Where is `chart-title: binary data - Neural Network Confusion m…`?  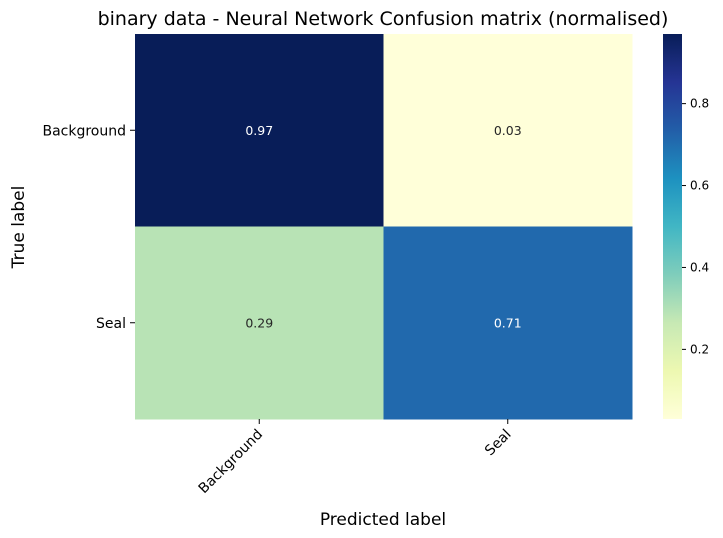
chart-title: binary data - Neural Network Confusion m… is located at coordinates (383, 19).